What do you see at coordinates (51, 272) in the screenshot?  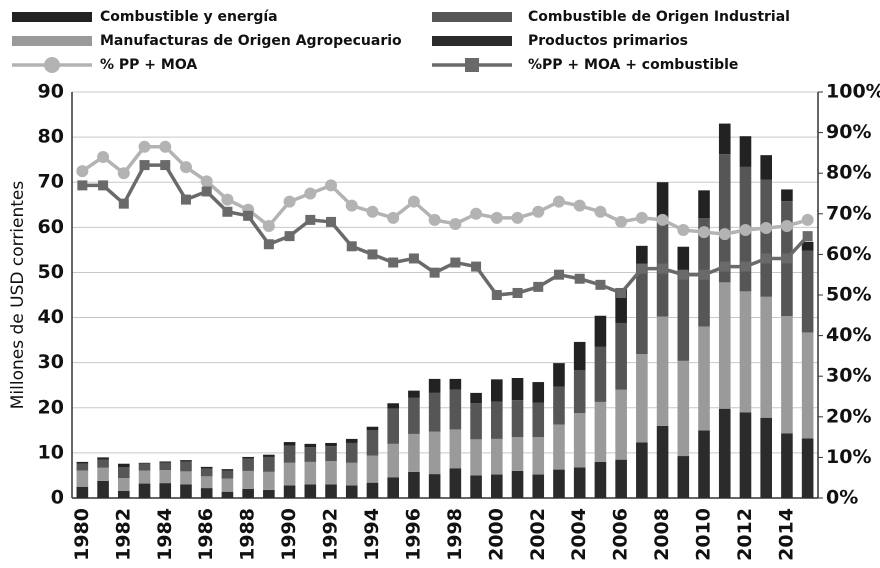 I see `y-tick-label: 50` at bounding box center [51, 272].